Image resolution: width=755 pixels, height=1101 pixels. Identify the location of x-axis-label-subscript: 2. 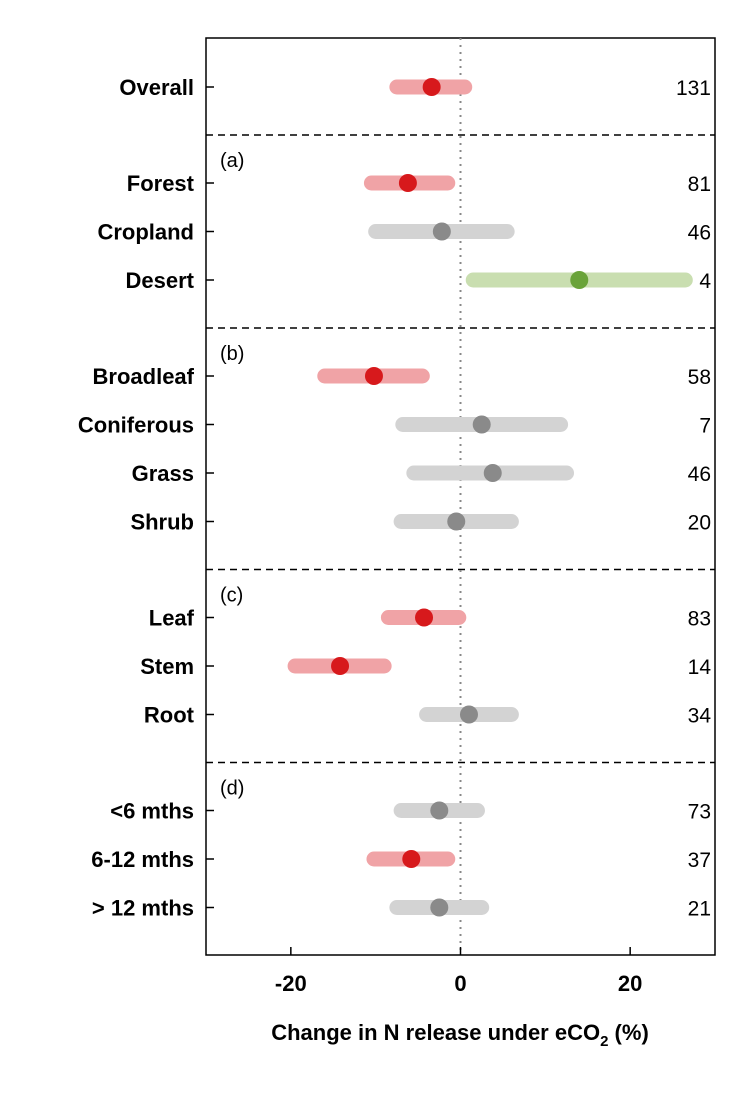
(604, 1041).